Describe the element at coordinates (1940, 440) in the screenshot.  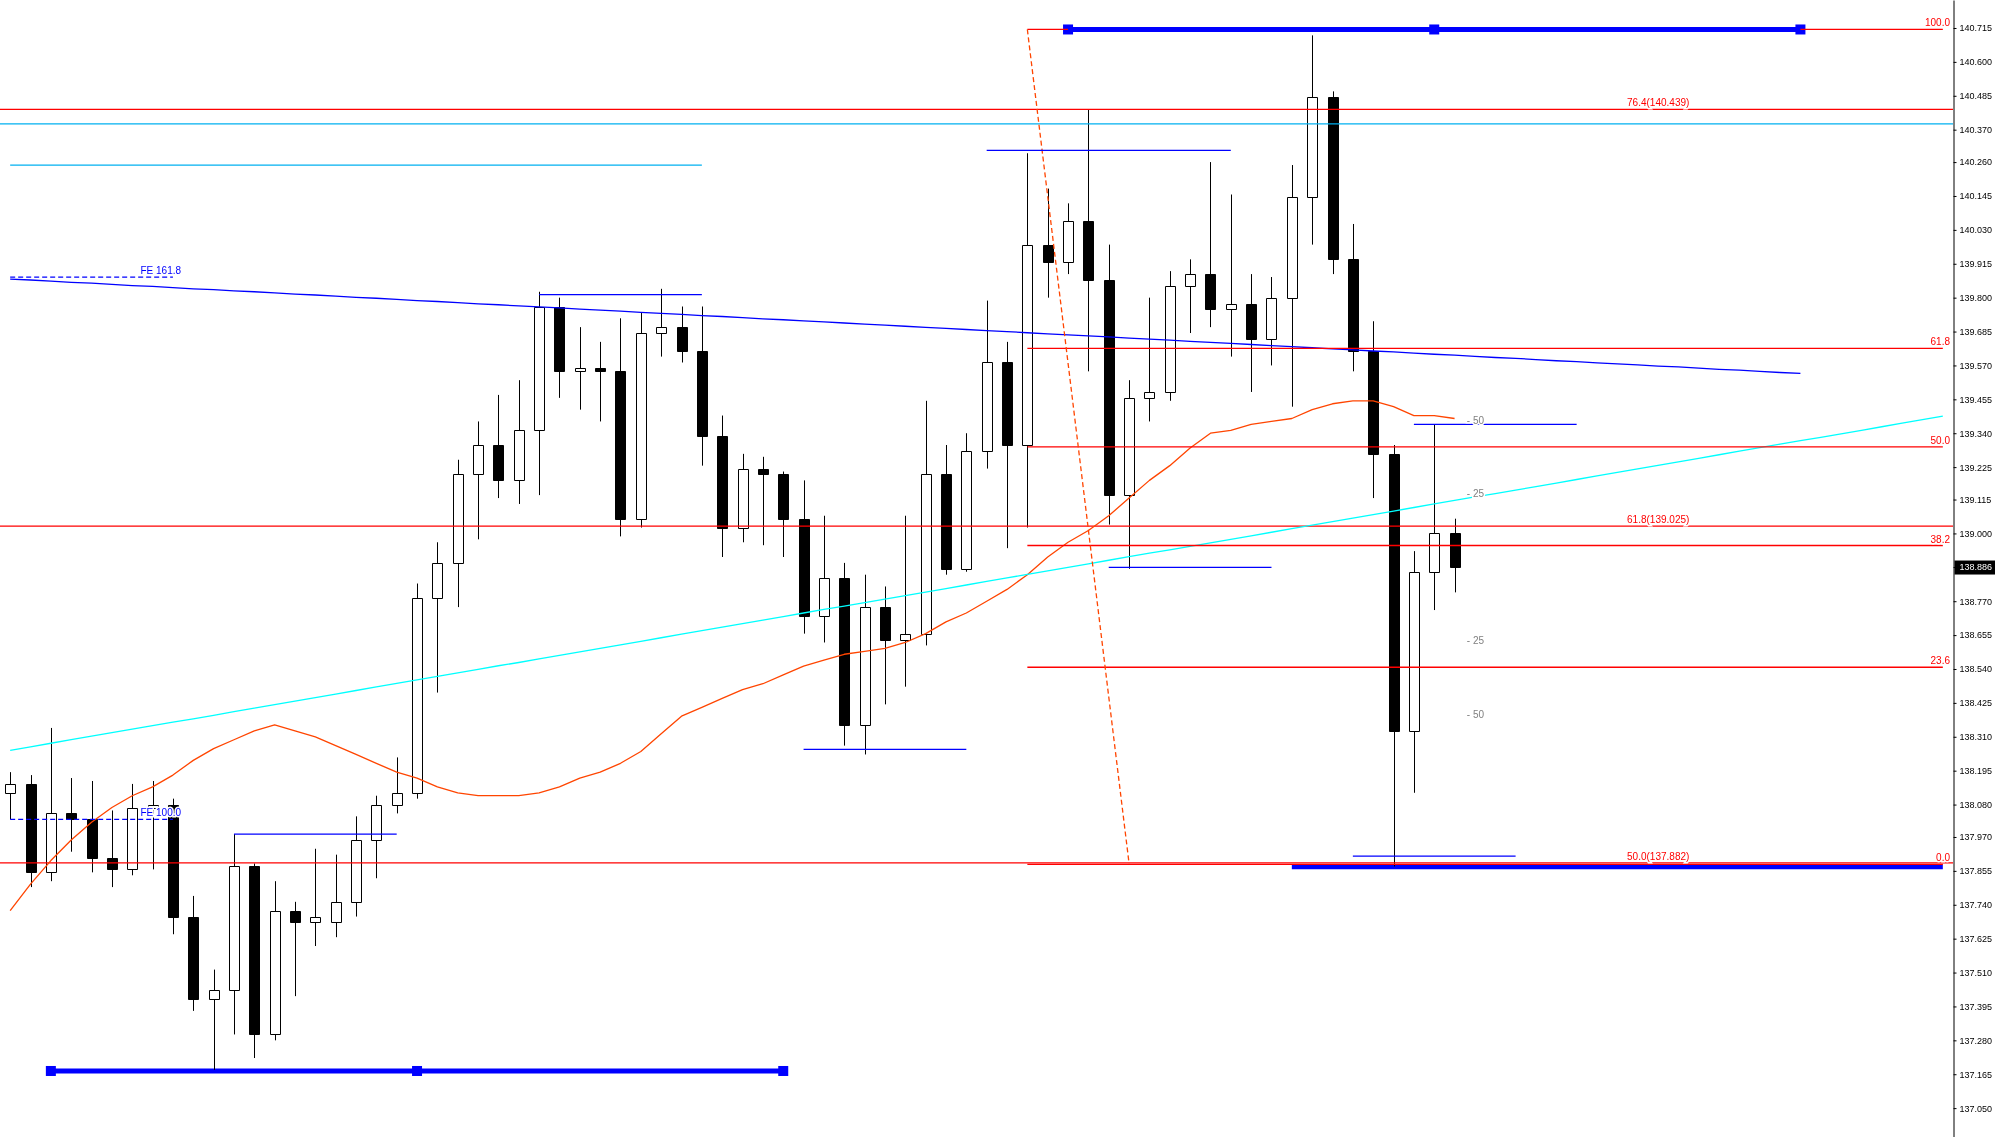
I see `series-label: 50.0` at that location.